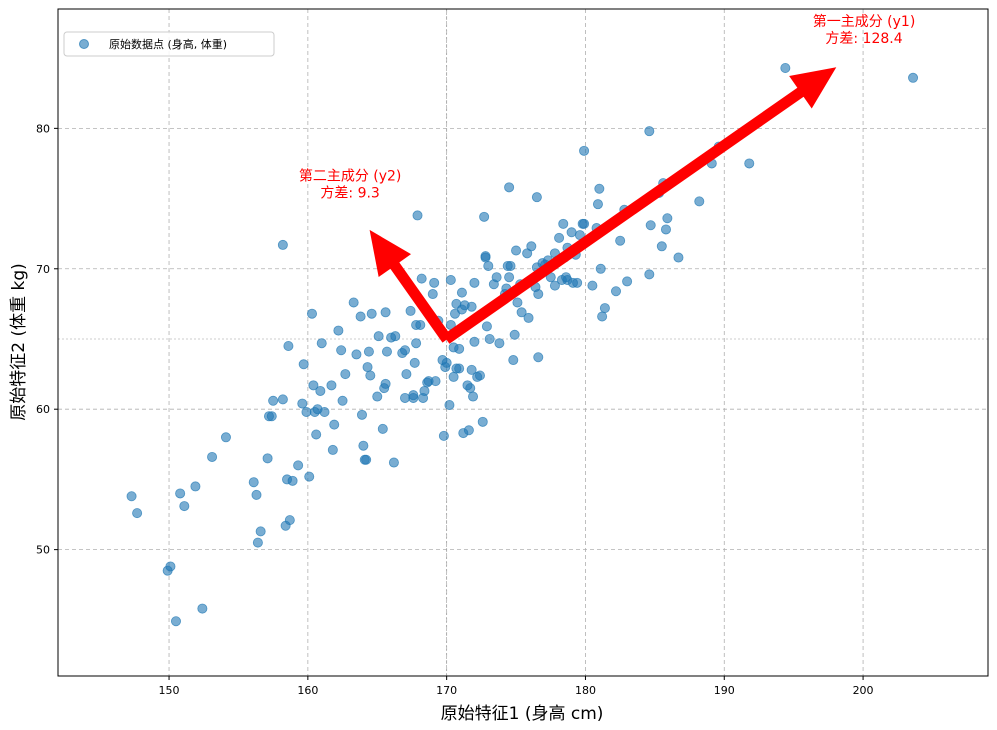 The image size is (997, 730). What do you see at coordinates (863, 690) in the screenshot?
I see `x-tick-label: 200` at bounding box center [863, 690].